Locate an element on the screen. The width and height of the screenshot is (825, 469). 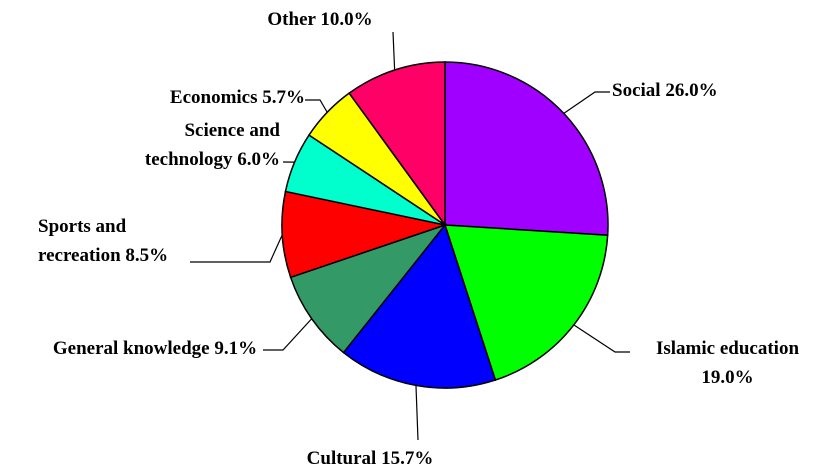
slice-label: Science and technology 6.0% is located at coordinates (200, 145).